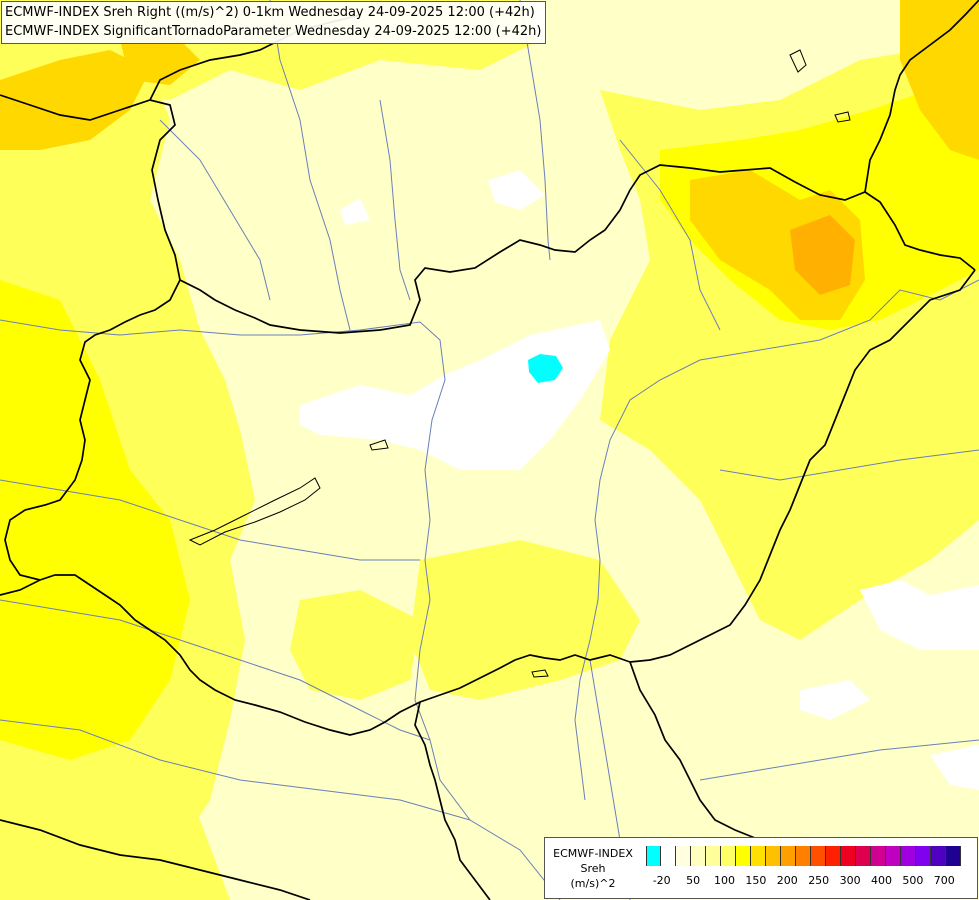 This screenshot has width=979, height=900. I want to click on zone-bright-west, so click(95, 520).